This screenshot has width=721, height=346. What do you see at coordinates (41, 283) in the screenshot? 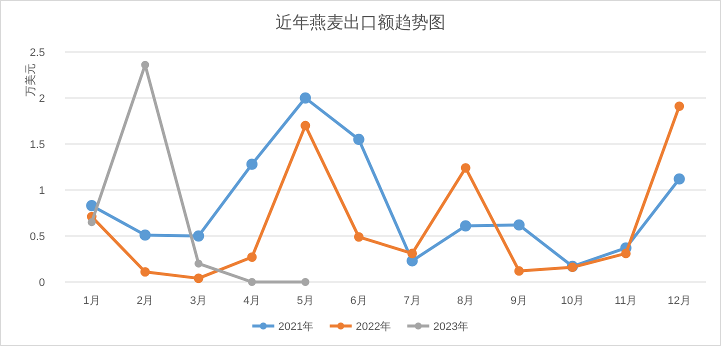
I see `y-tick-label: 0` at bounding box center [41, 283].